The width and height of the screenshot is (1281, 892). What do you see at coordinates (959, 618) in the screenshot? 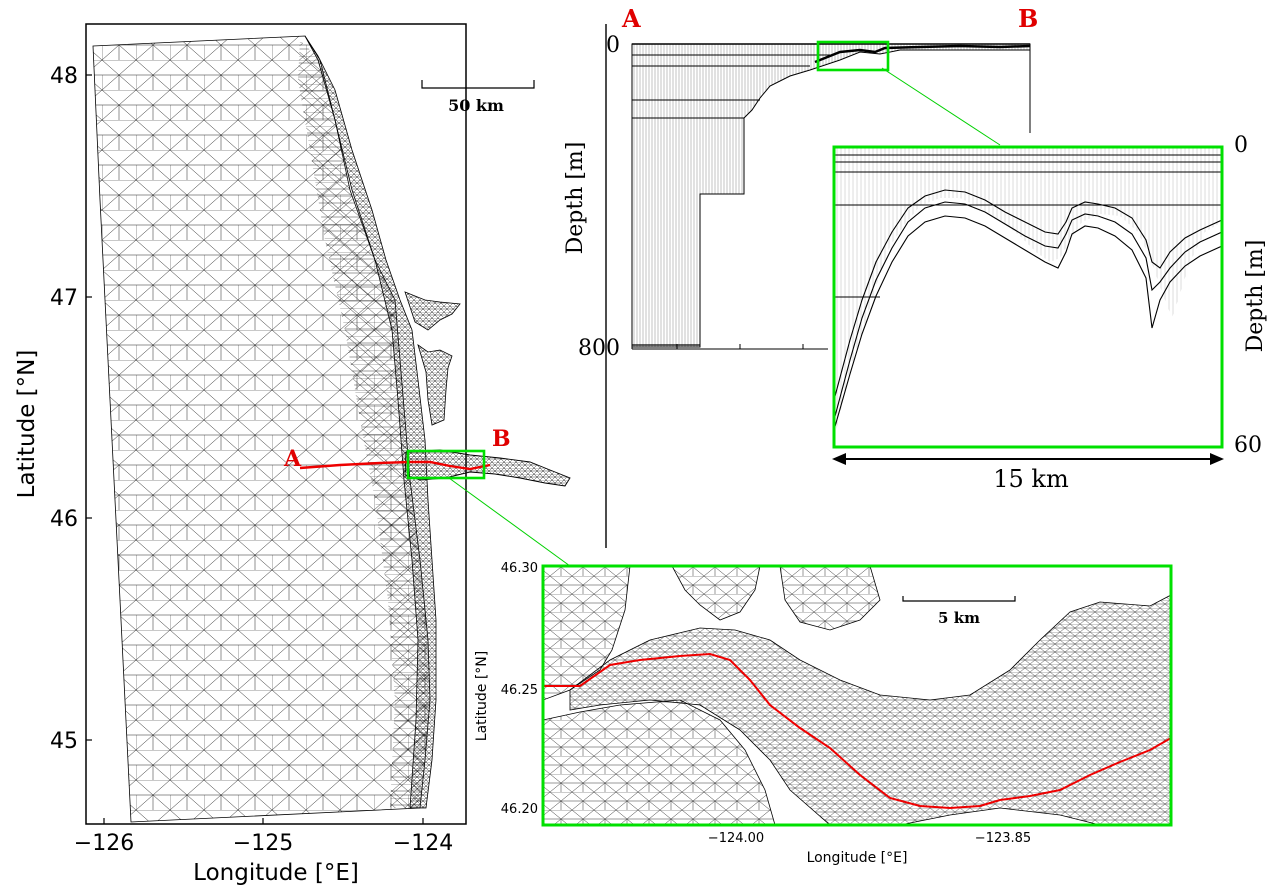
I see `estuary-scale-label: 5 km` at bounding box center [959, 618].